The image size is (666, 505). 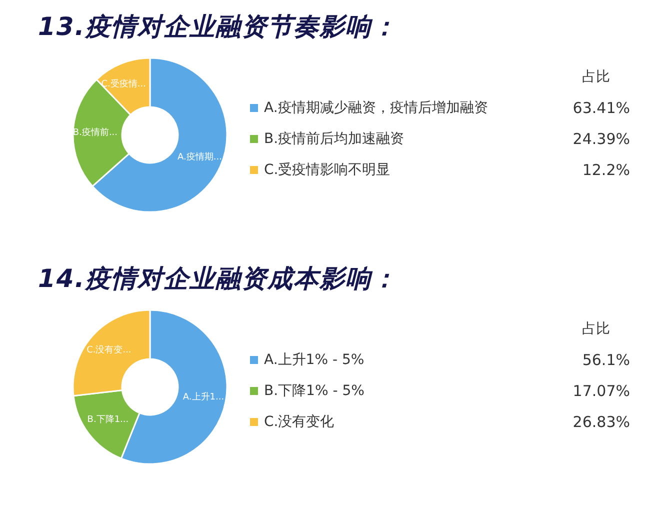 I want to click on legend-label: B.下降1% - 5%, so click(x=315, y=391).